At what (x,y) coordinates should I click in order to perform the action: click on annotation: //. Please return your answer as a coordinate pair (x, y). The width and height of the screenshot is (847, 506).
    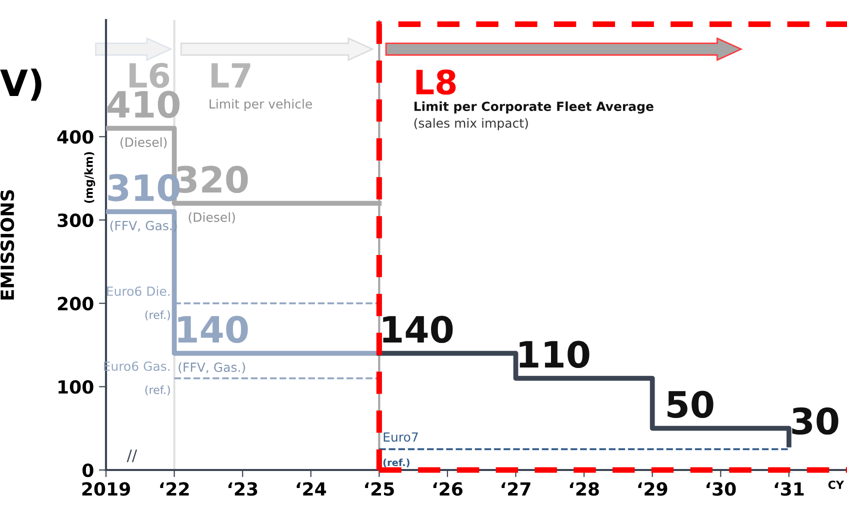
    Looking at the image, I should click on (132, 456).